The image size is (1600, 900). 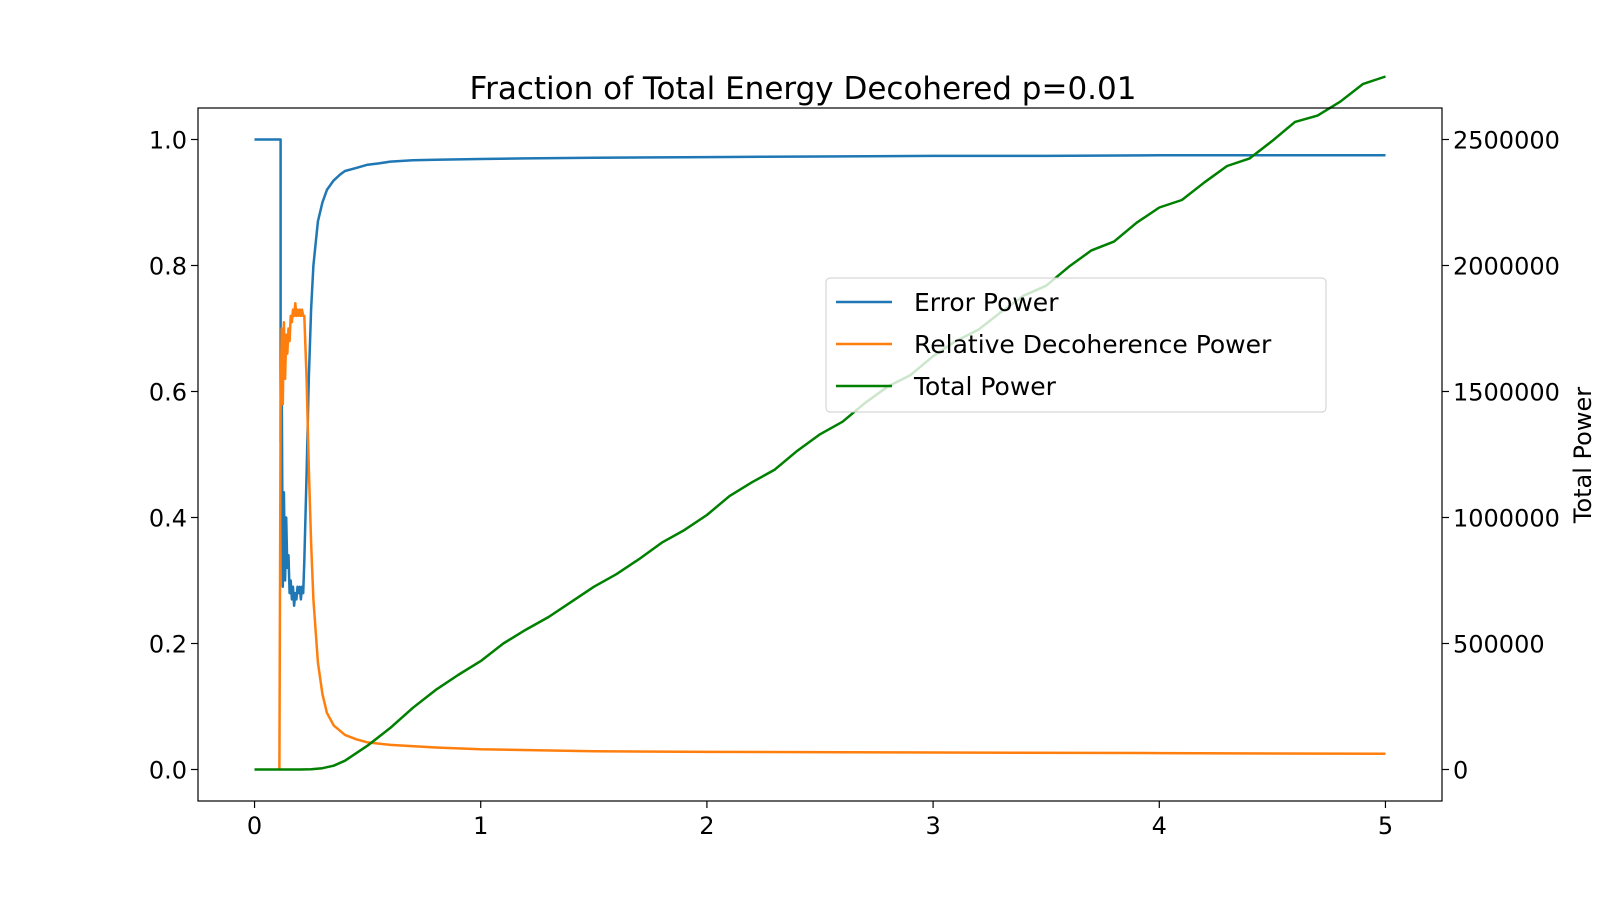 I want to click on y-tick-label: 1.0, so click(x=168, y=141).